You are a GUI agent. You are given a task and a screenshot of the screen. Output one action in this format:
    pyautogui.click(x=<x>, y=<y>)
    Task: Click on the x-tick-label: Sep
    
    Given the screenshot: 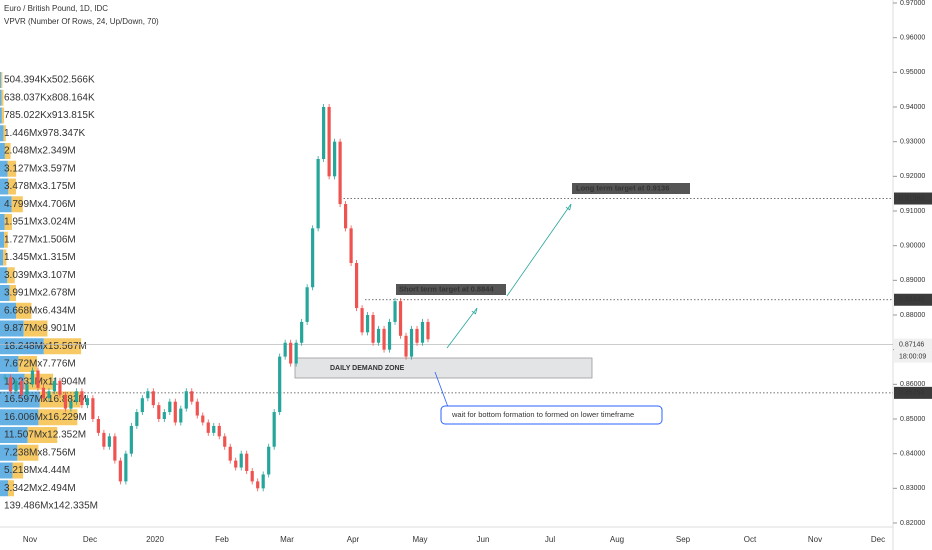 What is the action you would take?
    pyautogui.click(x=683, y=539)
    